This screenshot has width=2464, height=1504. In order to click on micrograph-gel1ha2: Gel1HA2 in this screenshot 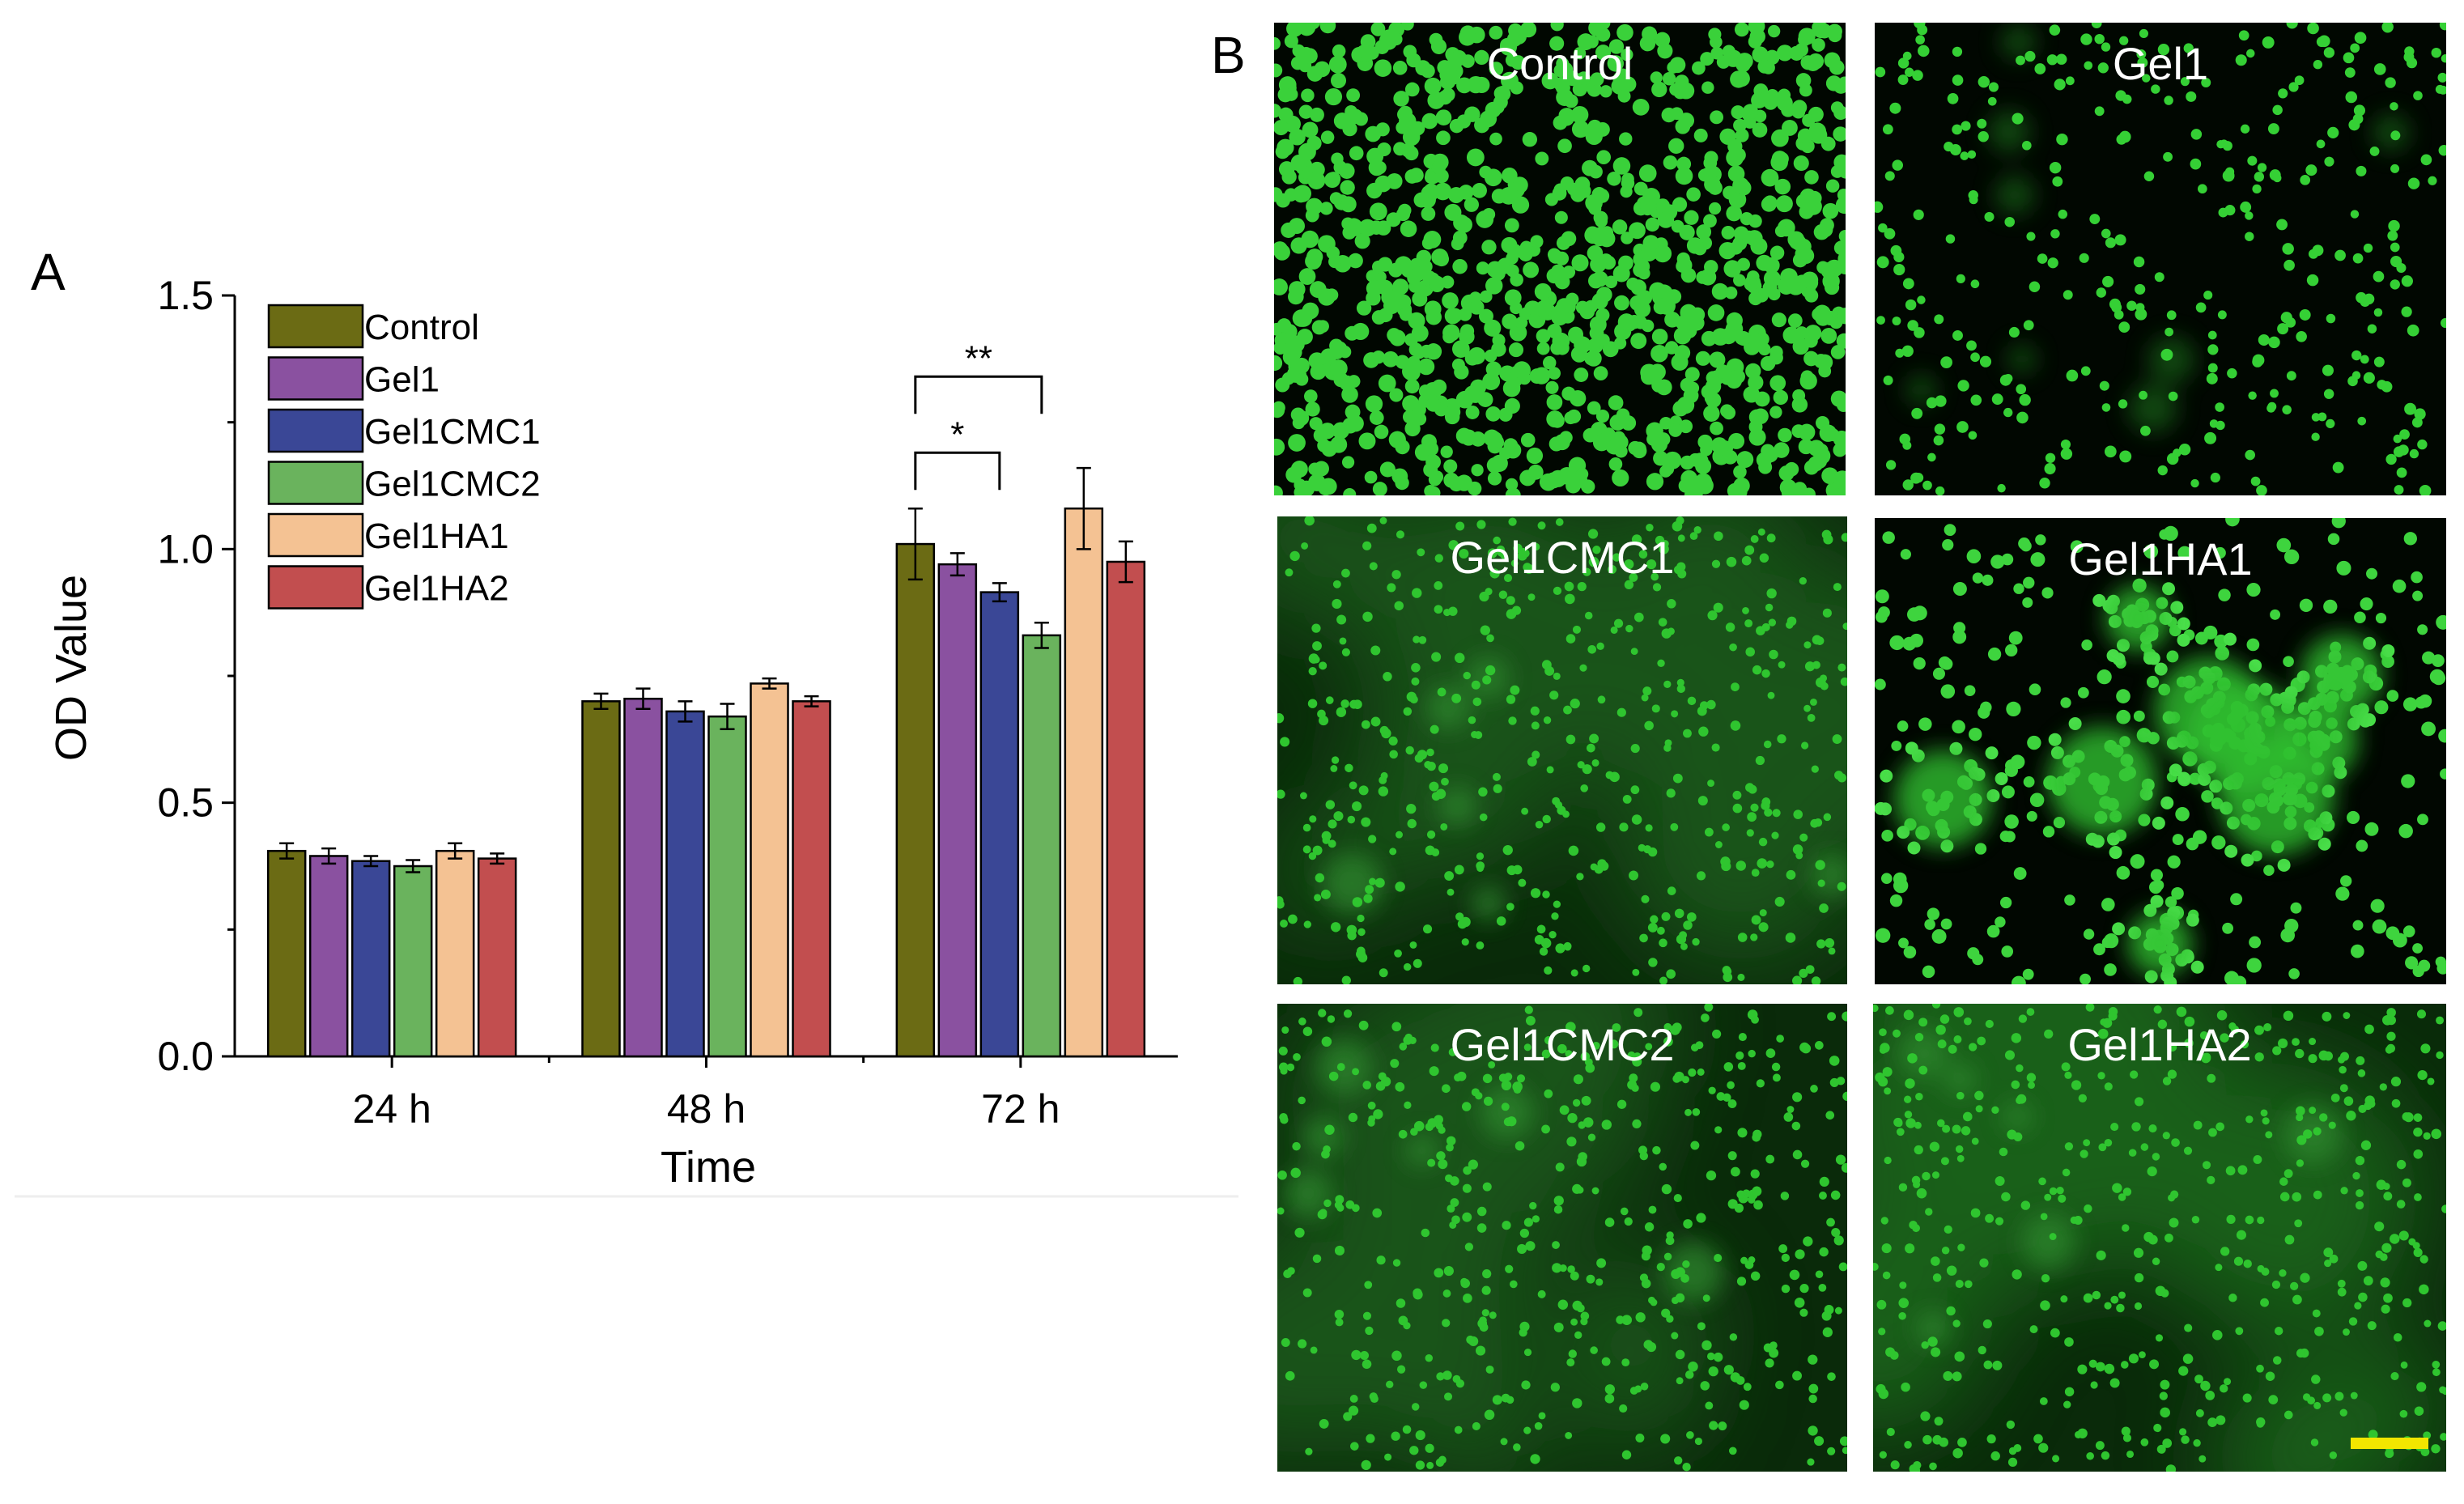, I will do `click(2160, 1238)`.